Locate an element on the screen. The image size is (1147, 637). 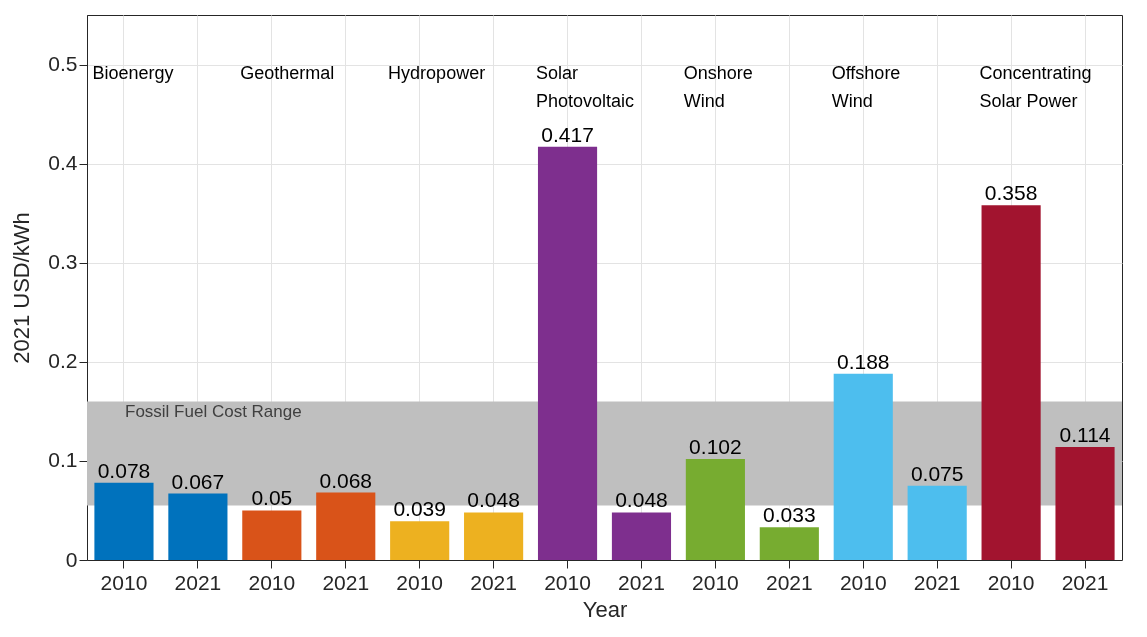
annotation: Geothermal is located at coordinates (287, 73).